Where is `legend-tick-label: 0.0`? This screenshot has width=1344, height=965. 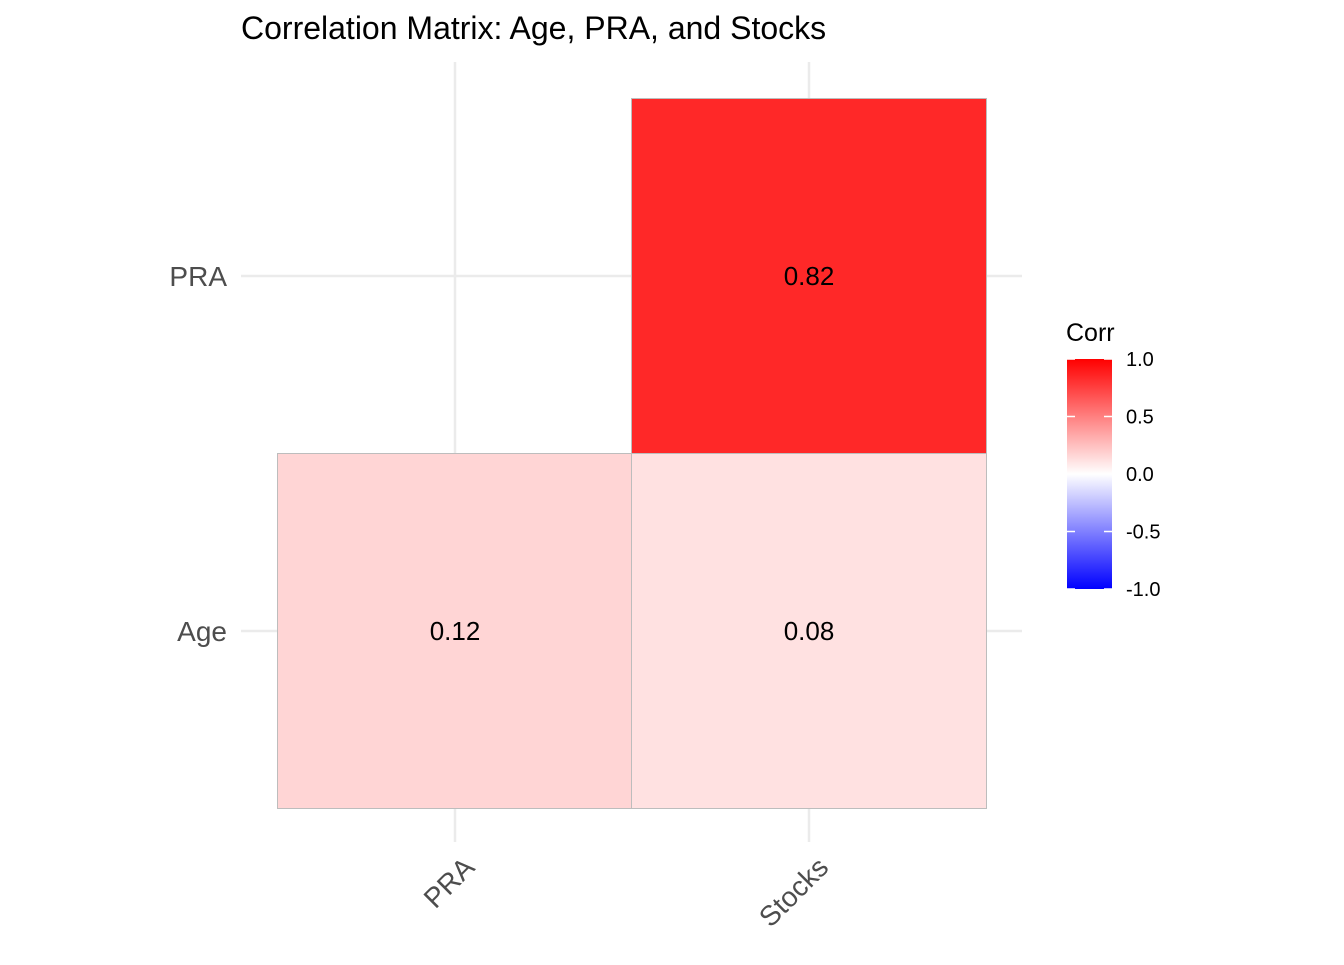 legend-tick-label: 0.0 is located at coordinates (1140, 475).